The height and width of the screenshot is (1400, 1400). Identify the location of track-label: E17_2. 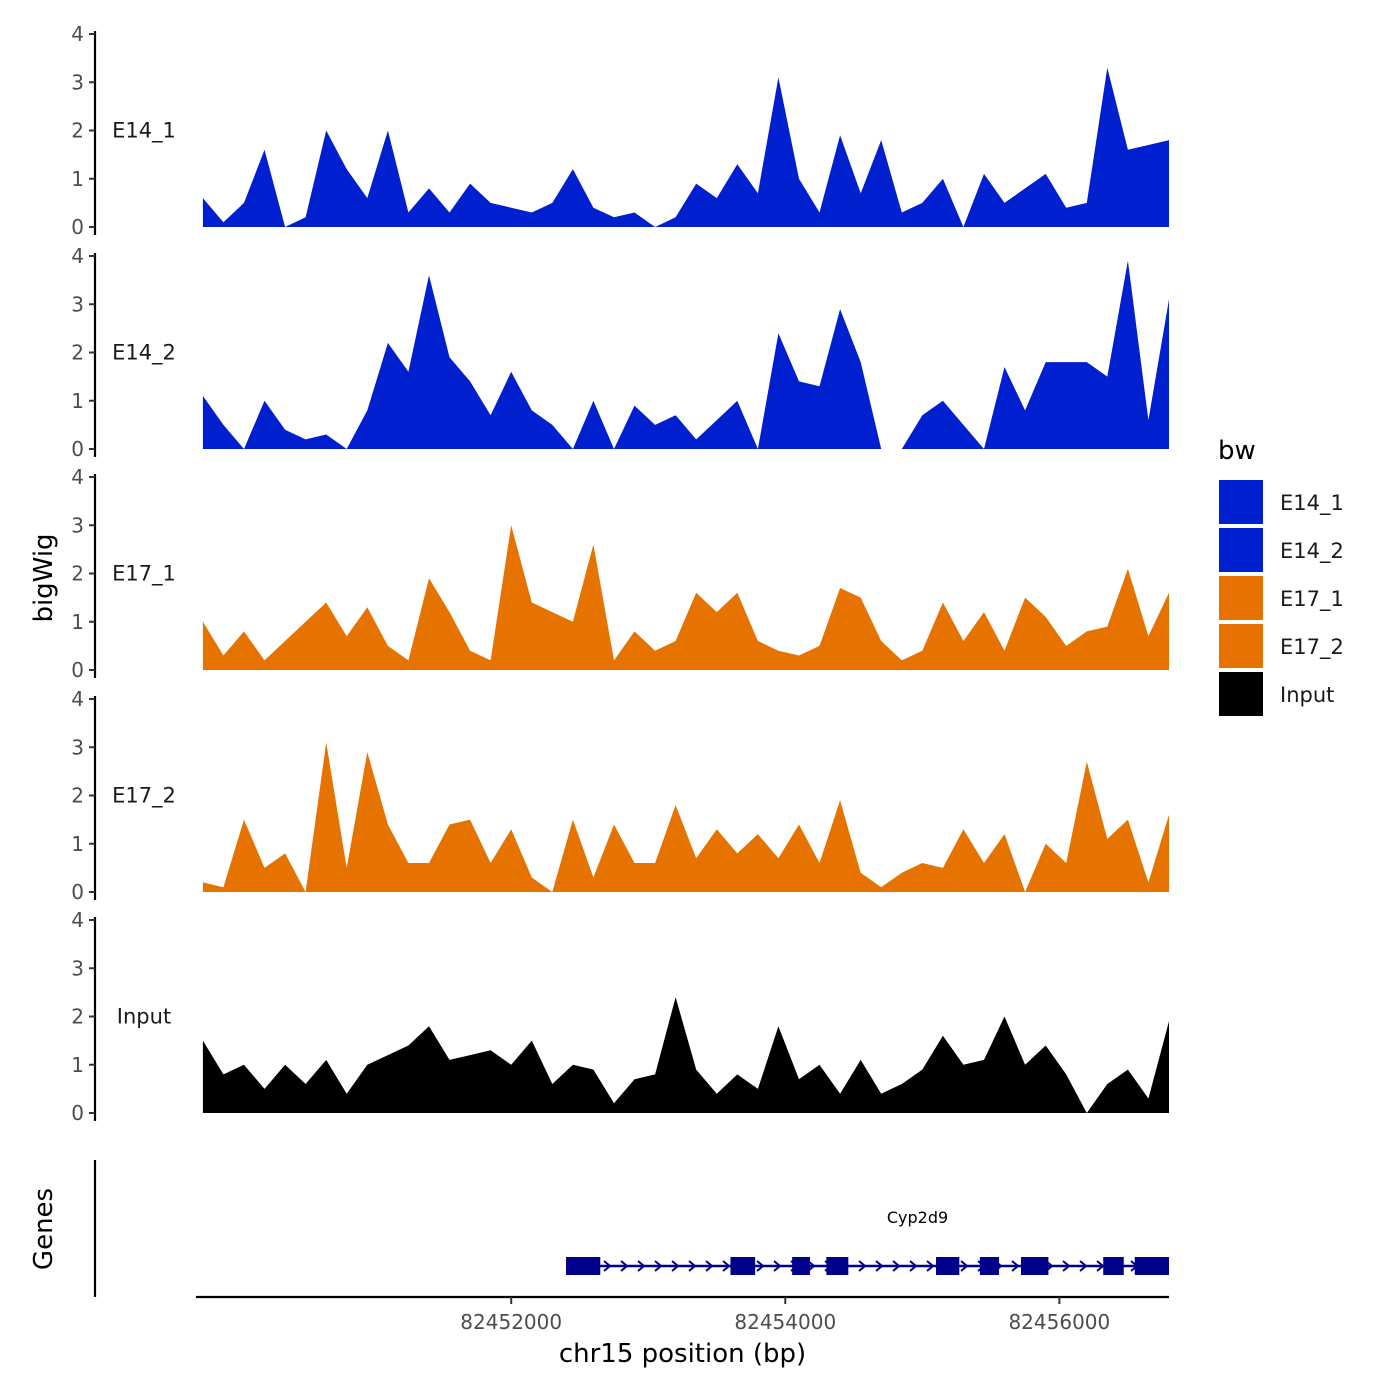
(144, 796).